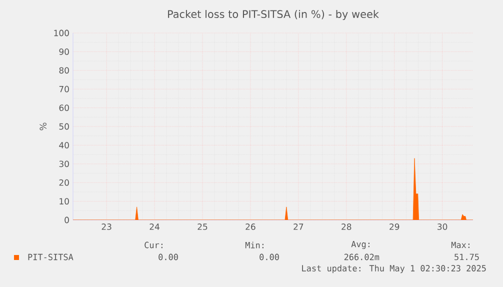  I want to click on y-tick-label: 100, so click(61, 33).